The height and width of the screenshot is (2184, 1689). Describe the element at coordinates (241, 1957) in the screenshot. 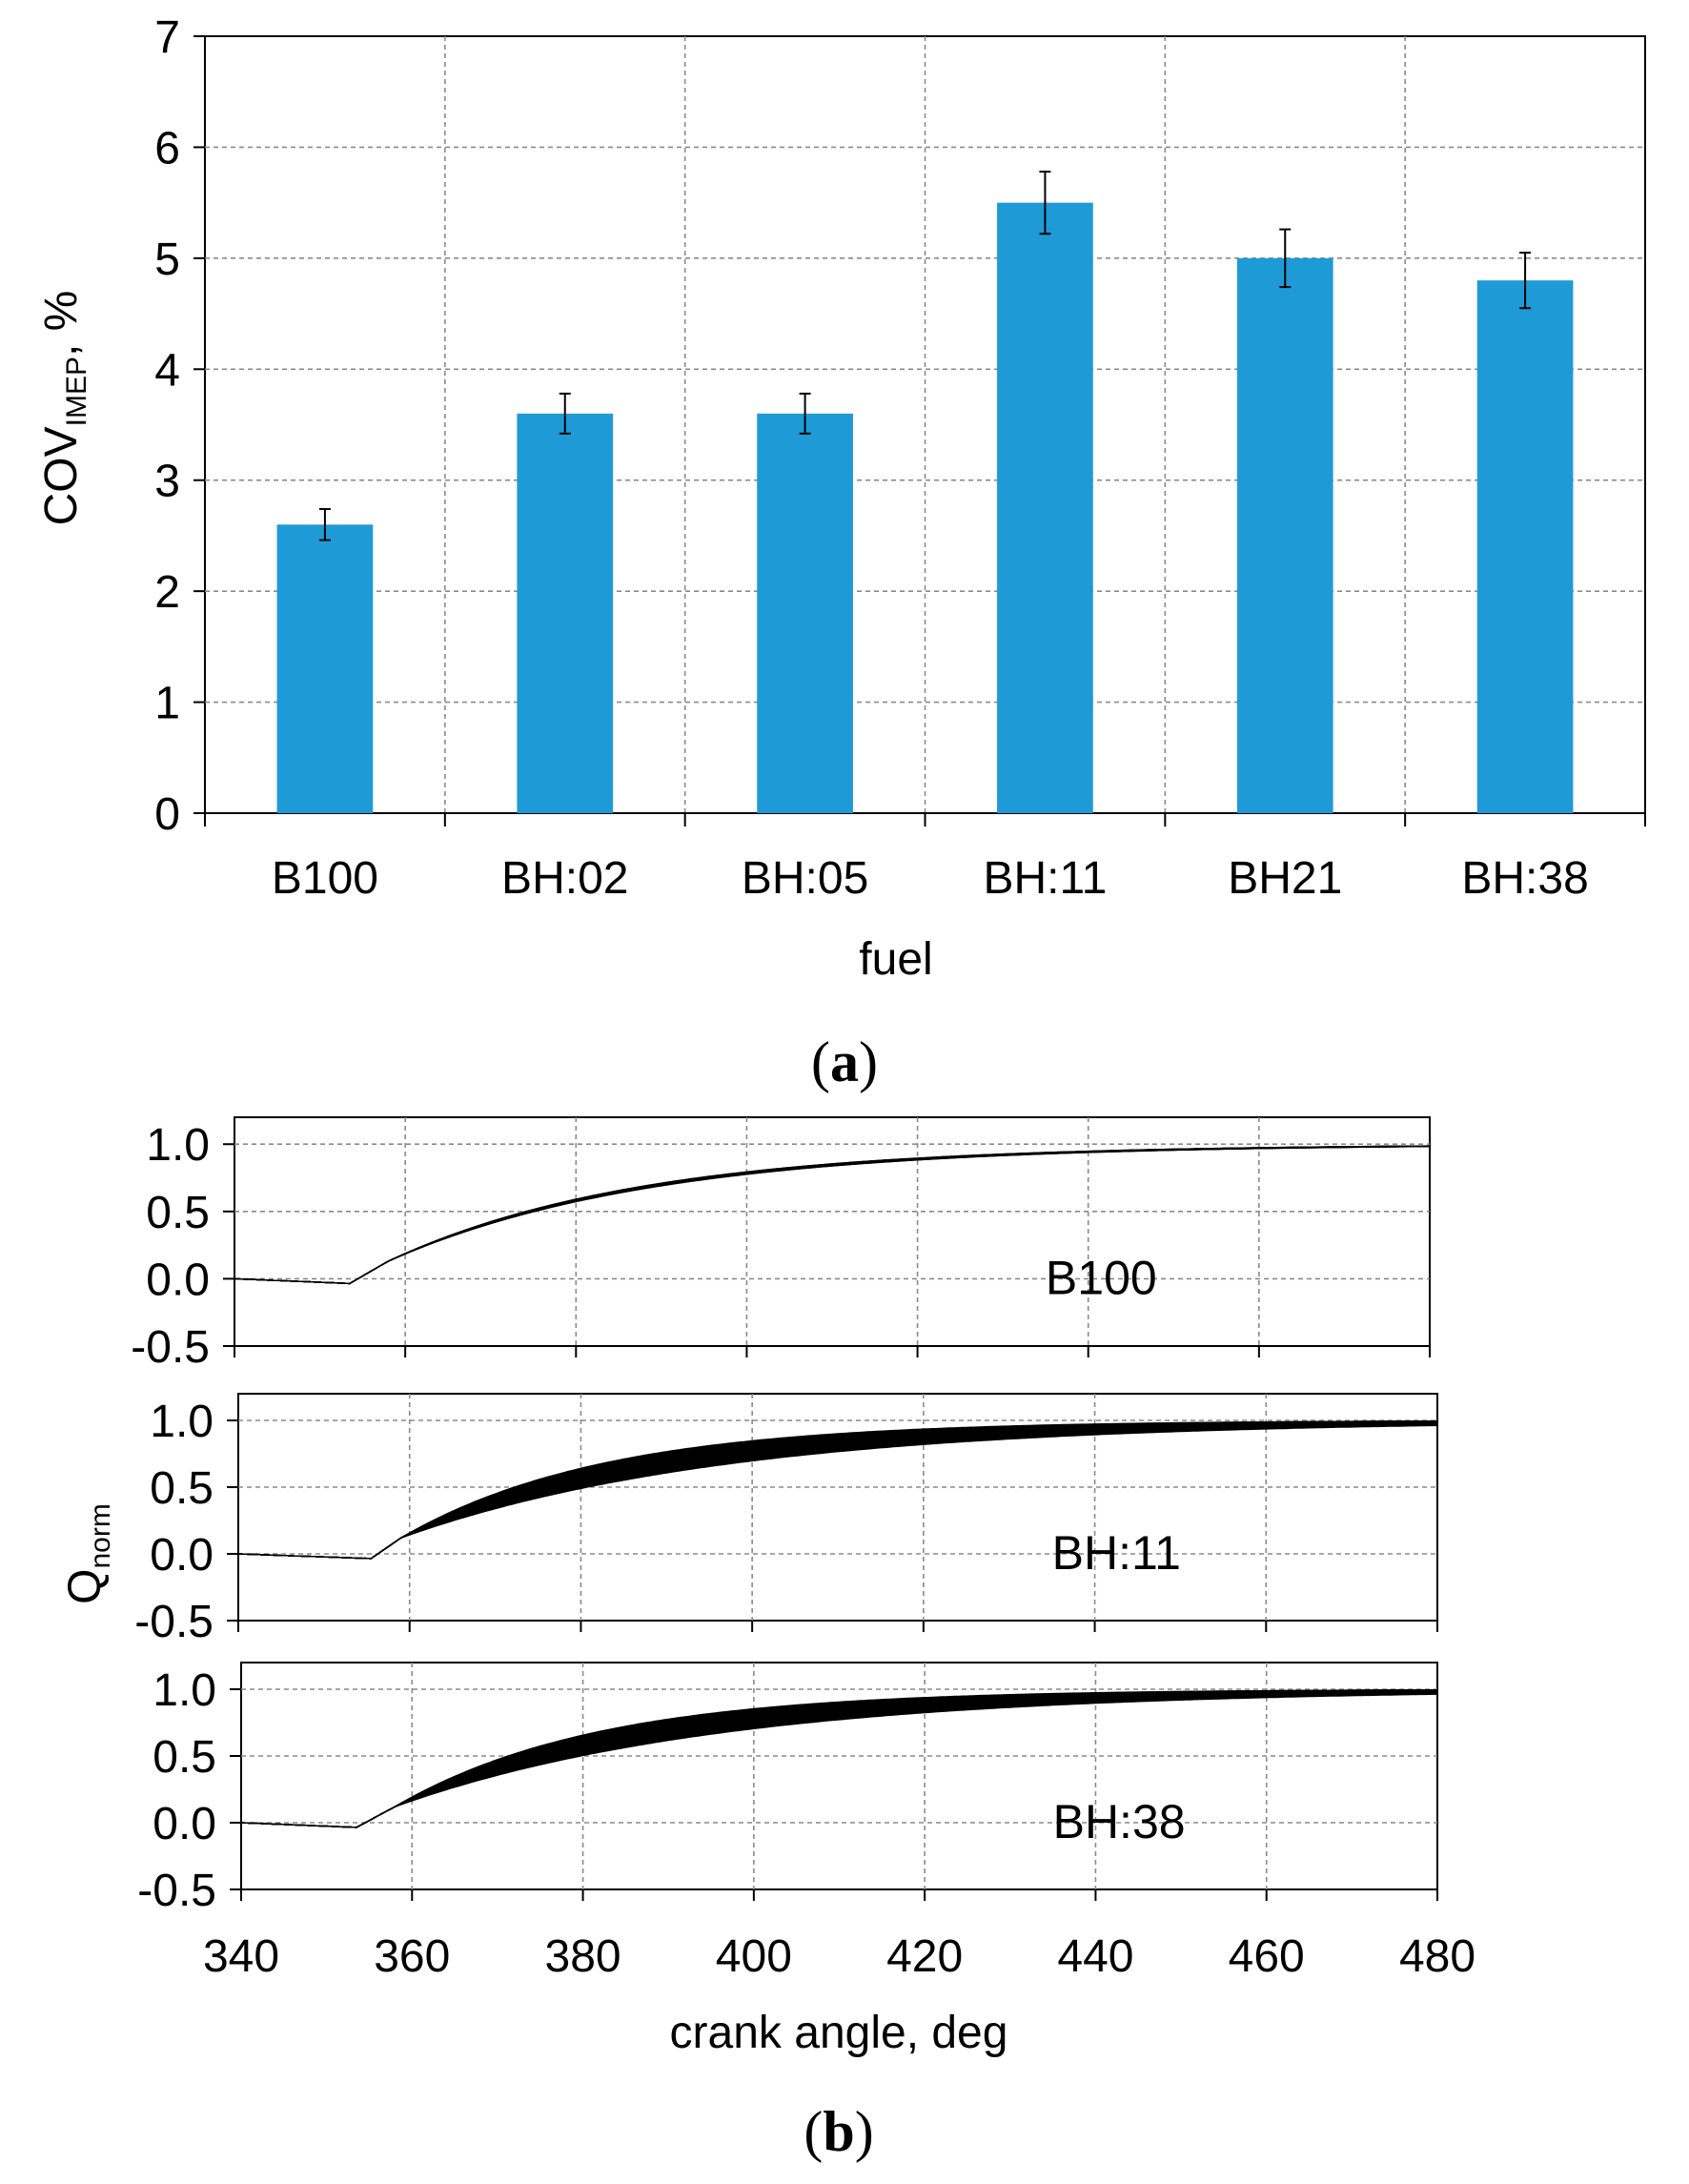

I see `line-x-tick-label: 340` at that location.